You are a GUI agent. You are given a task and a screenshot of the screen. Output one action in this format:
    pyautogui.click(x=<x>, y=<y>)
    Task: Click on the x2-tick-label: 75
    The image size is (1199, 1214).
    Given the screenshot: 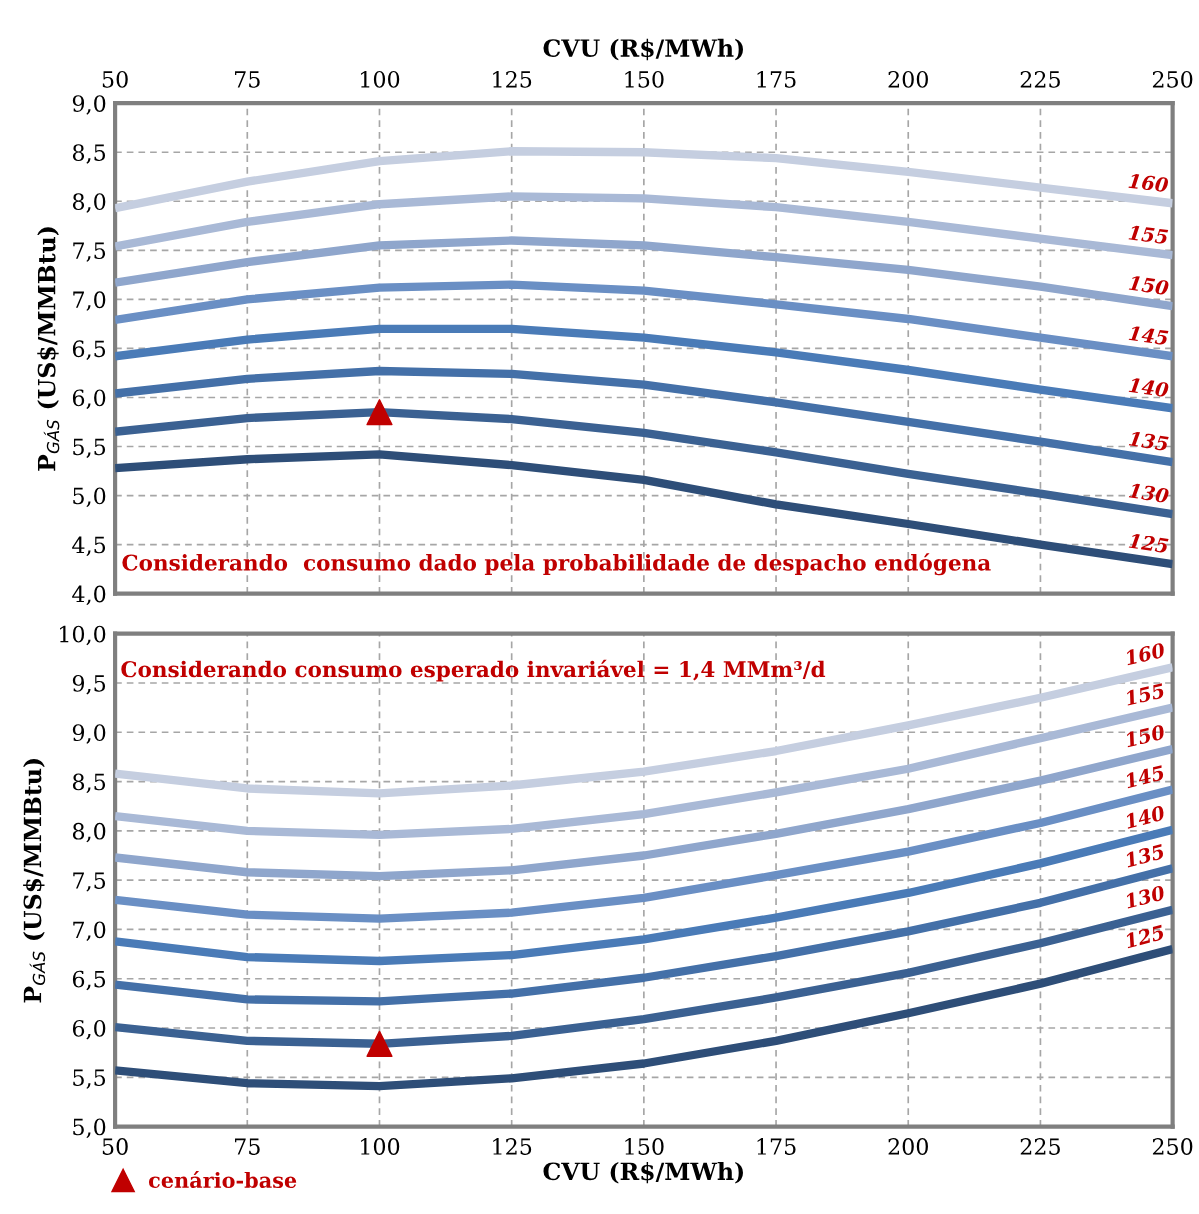 What is the action you would take?
    pyautogui.click(x=247, y=79)
    